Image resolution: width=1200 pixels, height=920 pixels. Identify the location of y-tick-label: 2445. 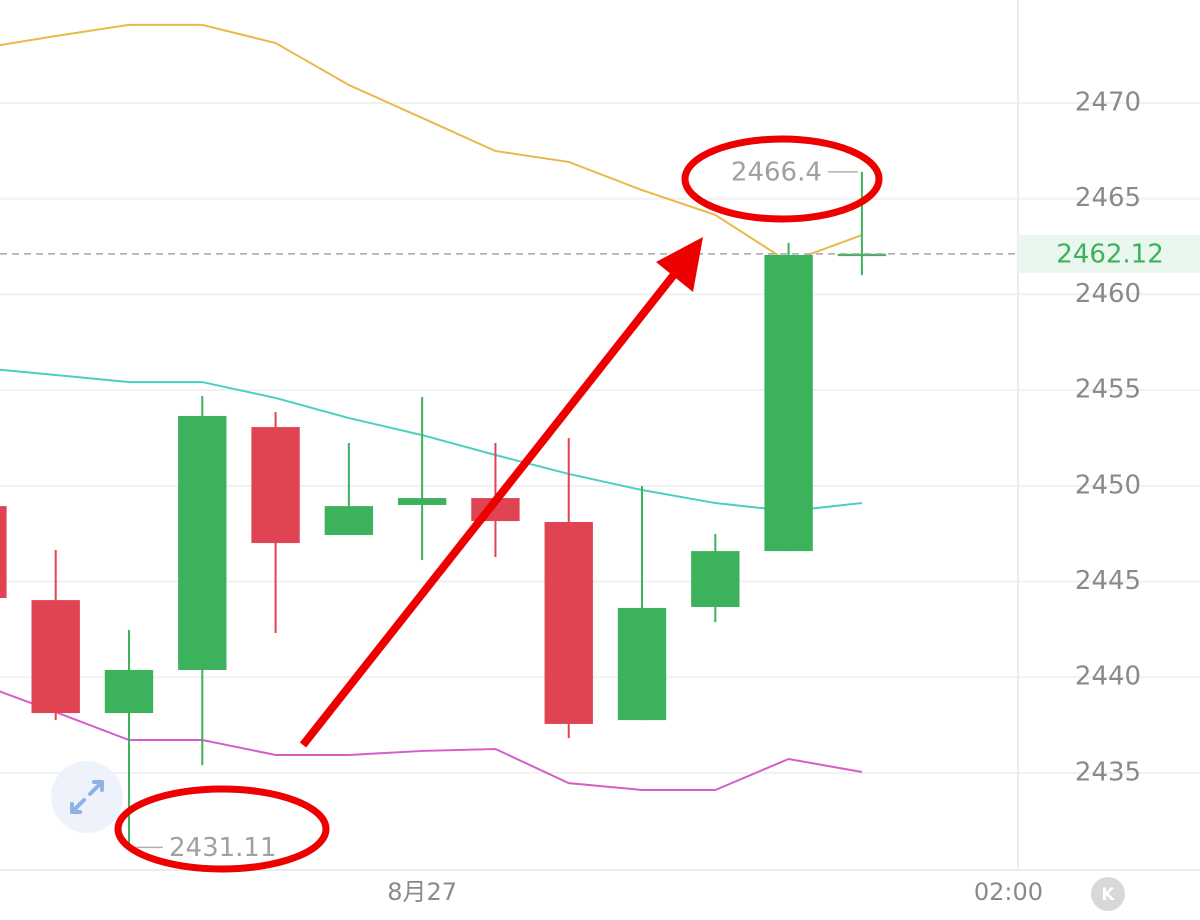
(1108, 581).